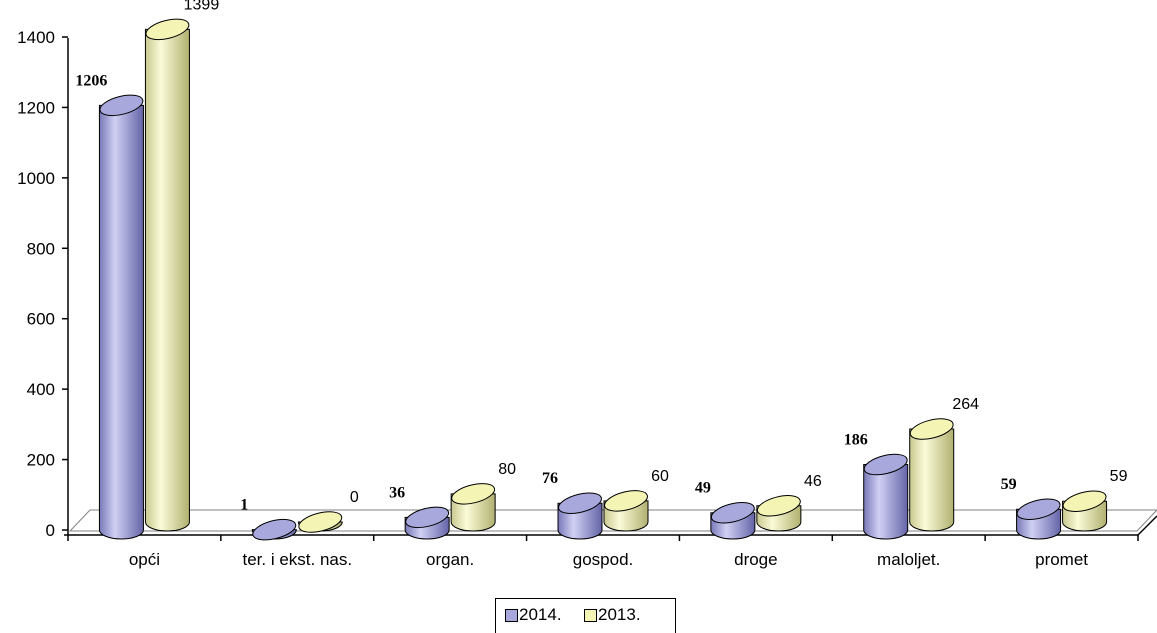  I want to click on legend-label-2013: 2013., so click(619, 614).